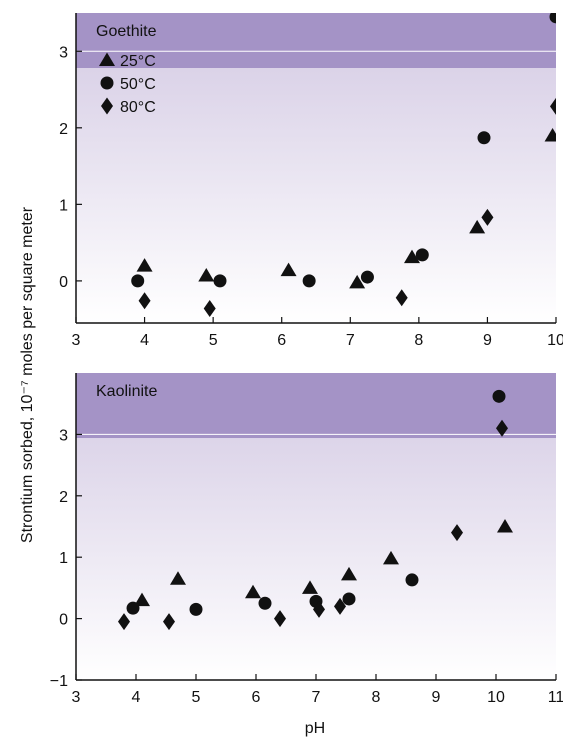 The width and height of the screenshot is (563, 742). What do you see at coordinates (138, 61) in the screenshot?
I see `legend-label: 25°C` at bounding box center [138, 61].